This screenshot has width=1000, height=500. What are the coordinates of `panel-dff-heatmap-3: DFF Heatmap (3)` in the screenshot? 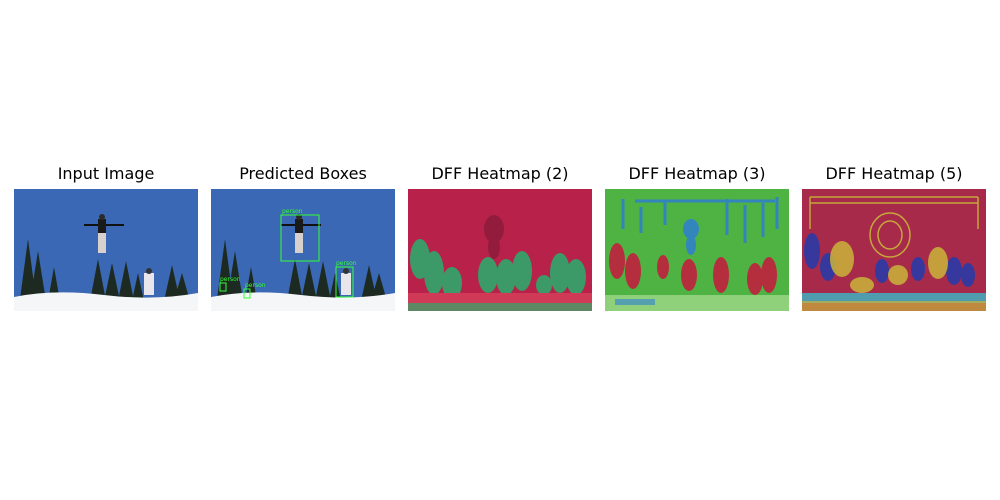 It's located at (697, 237).